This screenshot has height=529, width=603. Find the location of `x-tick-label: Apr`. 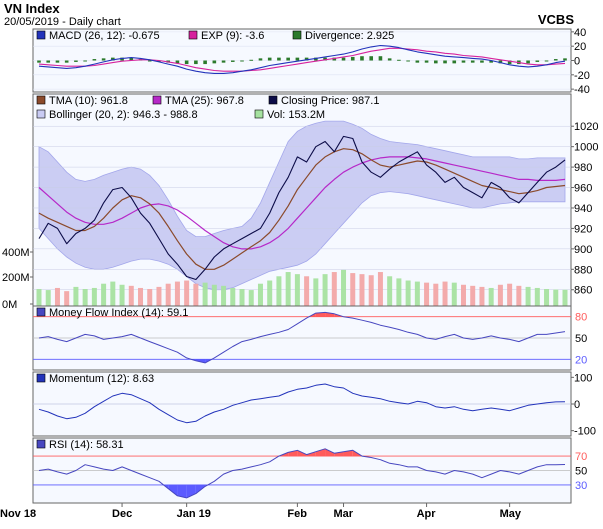

x-tick-label: Apr is located at coordinates (427, 514).